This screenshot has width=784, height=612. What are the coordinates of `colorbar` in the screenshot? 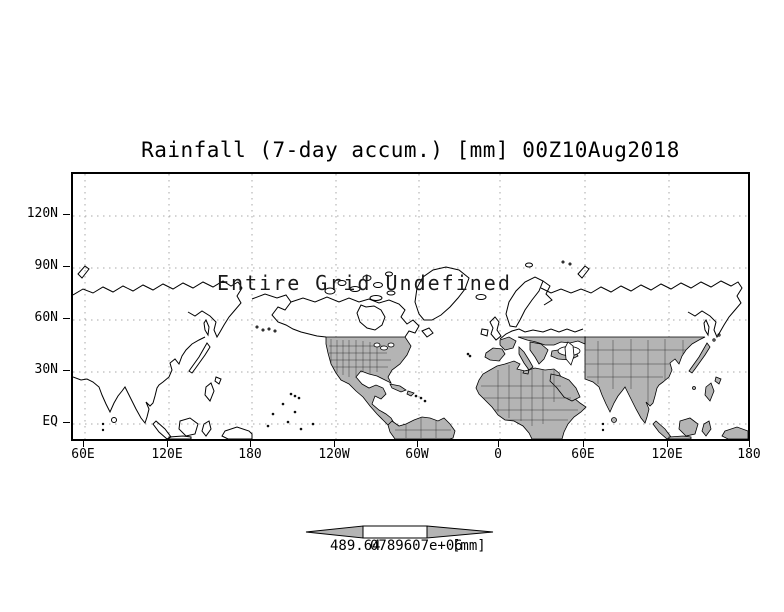 It's located at (399, 532).